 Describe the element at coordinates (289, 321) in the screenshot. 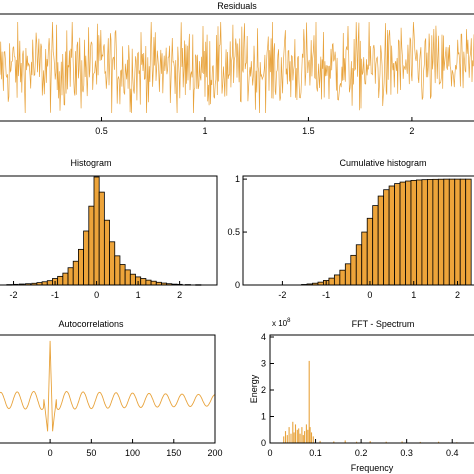

I see `fft-exponent-power: 8` at that location.